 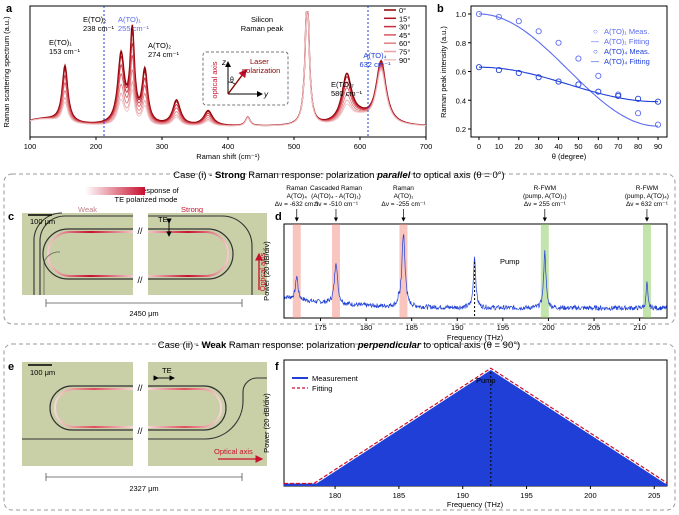 What do you see at coordinates (545, 188) in the screenshot?
I see `d-ann-line1-3: R-FWM` at bounding box center [545, 188].